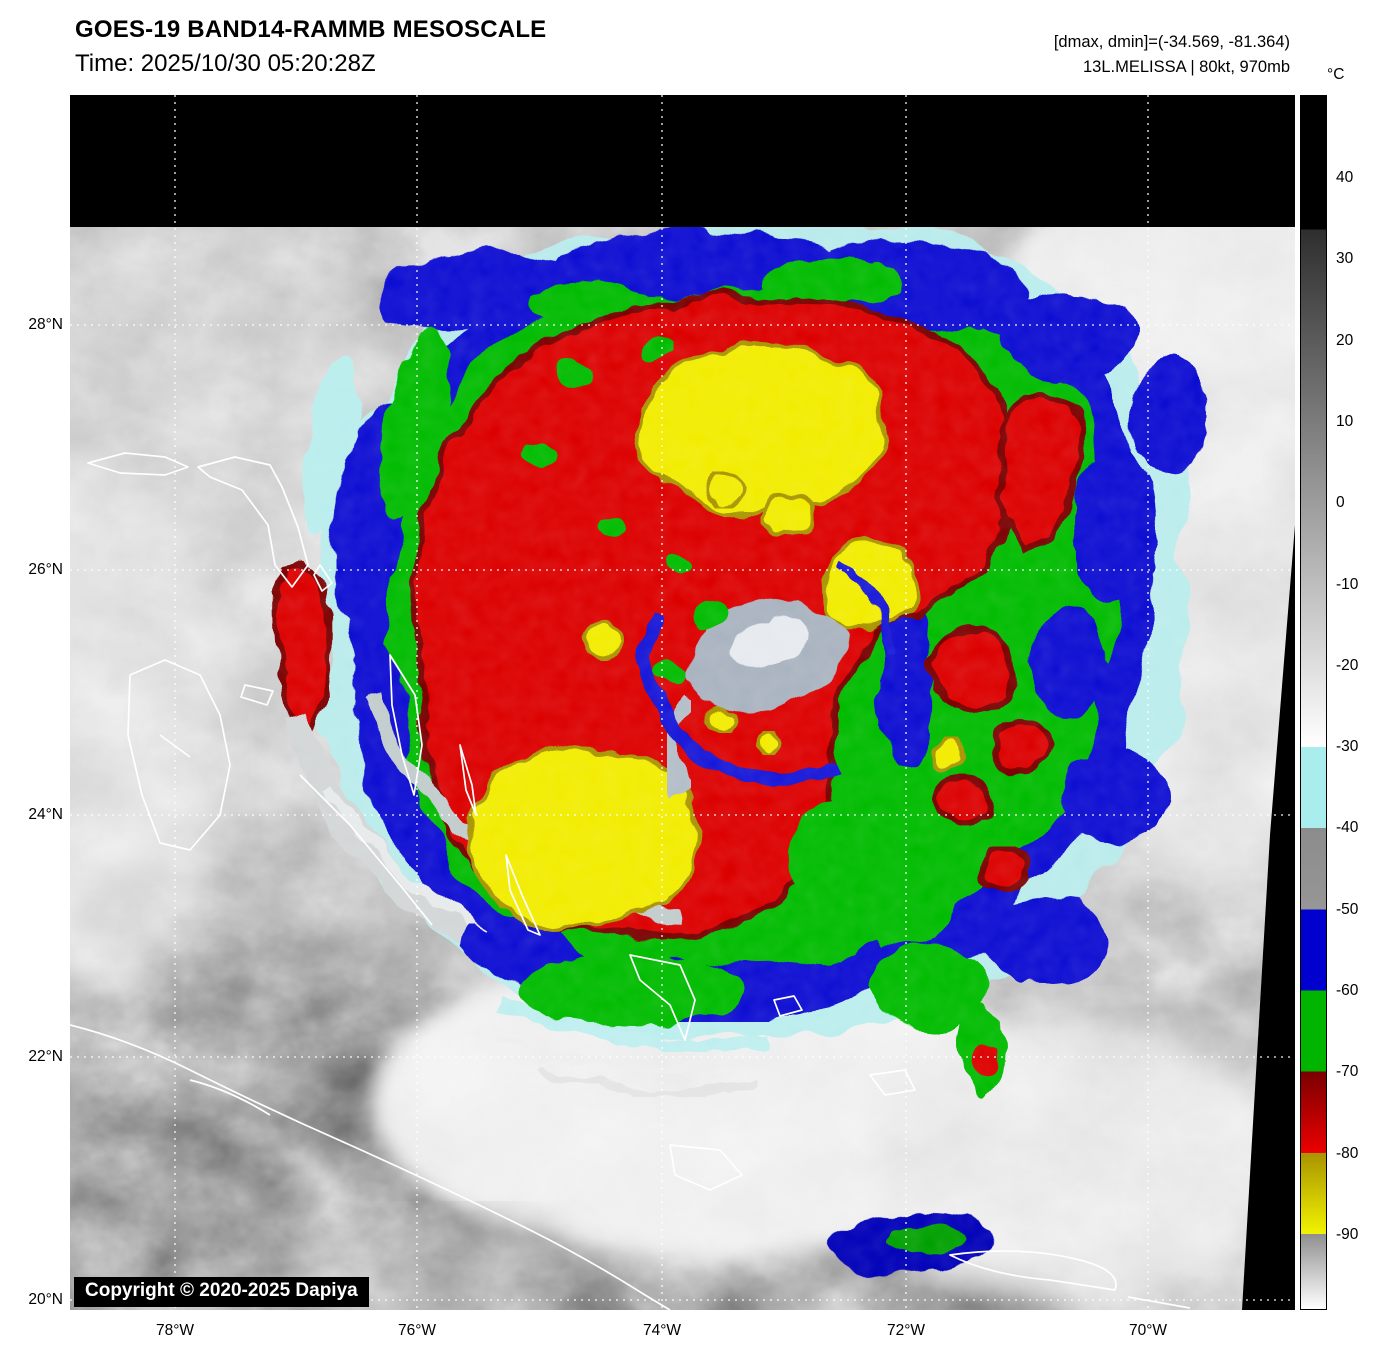 The width and height of the screenshot is (1390, 1359). Describe the element at coordinates (1345, 177) in the screenshot. I see `cb-tick-40: 40` at that location.